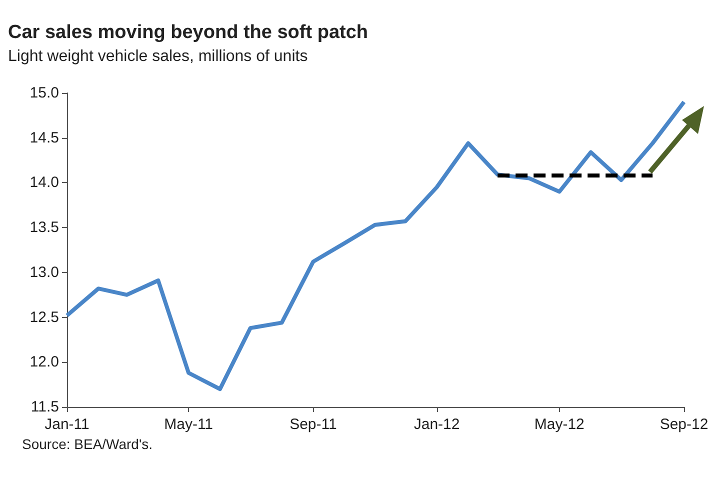 This screenshot has width=723, height=489. I want to click on chart-subtitle: Light weight vehicle sales, millions of units, so click(158, 57).